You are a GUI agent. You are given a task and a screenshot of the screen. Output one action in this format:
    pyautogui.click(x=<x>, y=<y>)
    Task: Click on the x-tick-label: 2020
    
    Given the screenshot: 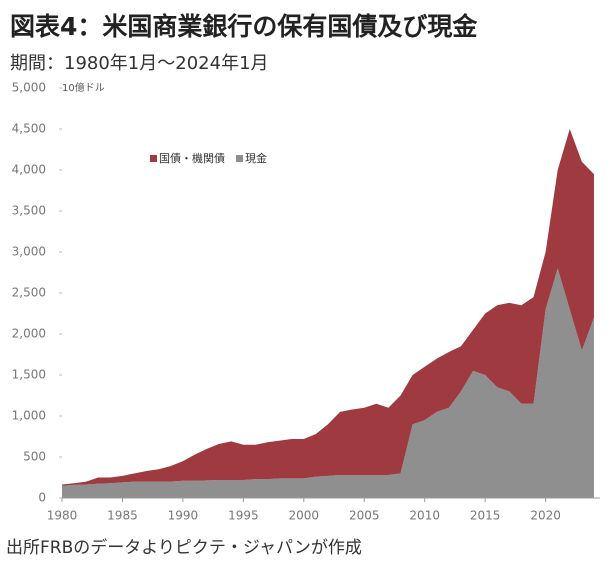 What is the action you would take?
    pyautogui.click(x=545, y=516)
    